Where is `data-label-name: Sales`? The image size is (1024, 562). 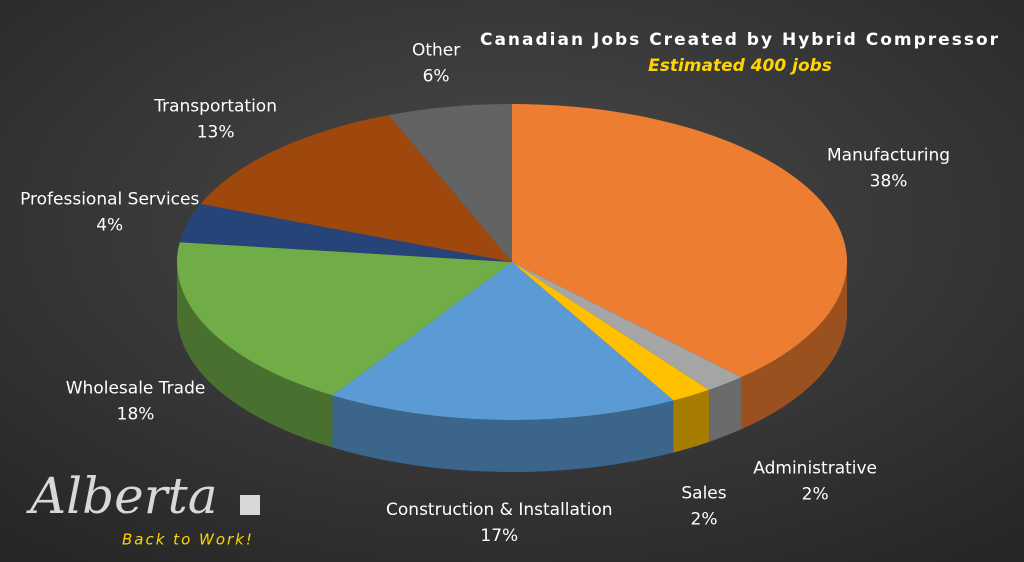
data-label-name: Sales is located at coordinates (703, 493).